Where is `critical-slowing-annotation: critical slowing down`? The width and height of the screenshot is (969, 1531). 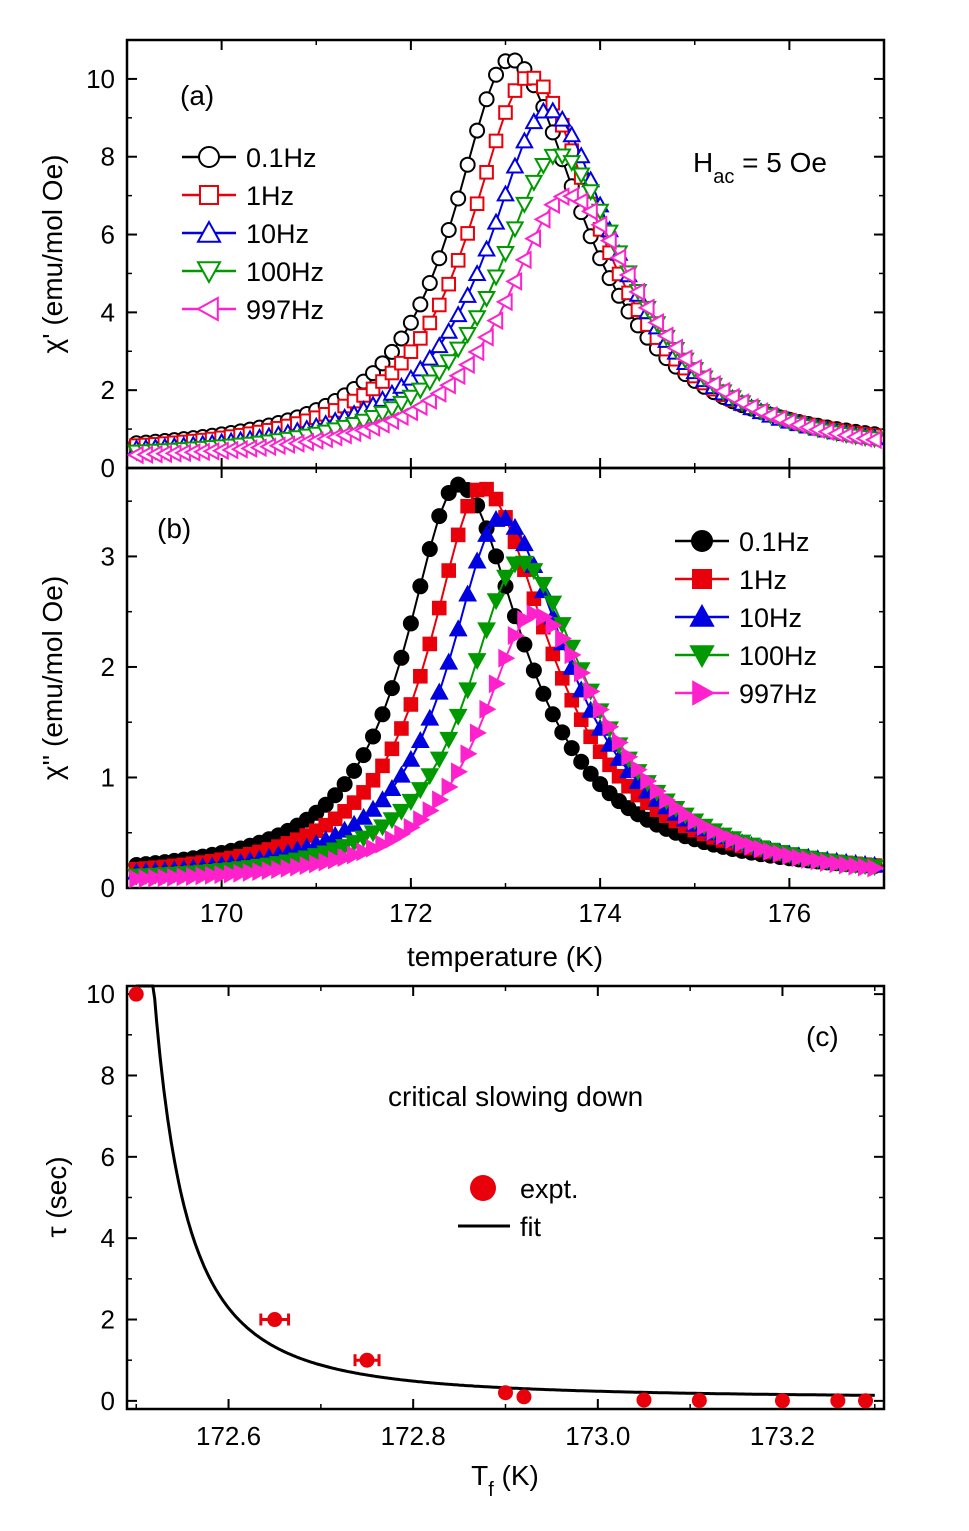
critical-slowing-annotation: critical slowing down is located at coordinates (515, 1096).